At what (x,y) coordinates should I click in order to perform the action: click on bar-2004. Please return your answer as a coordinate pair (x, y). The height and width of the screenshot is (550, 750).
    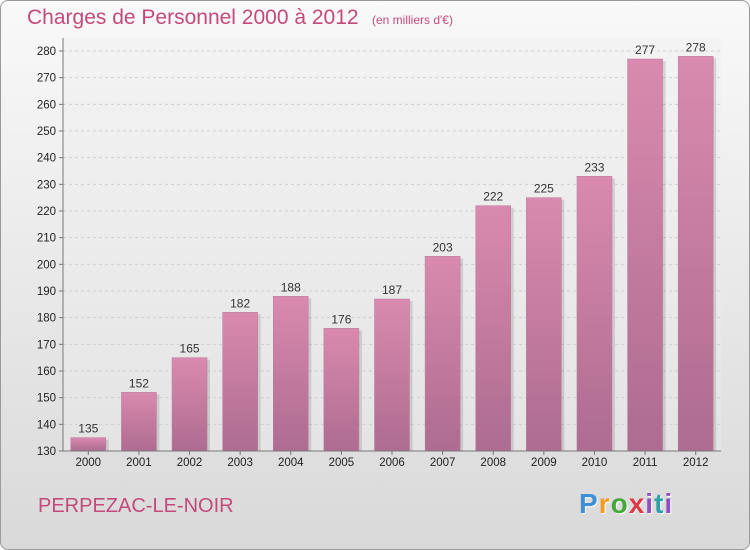
    Looking at the image, I should click on (291, 374).